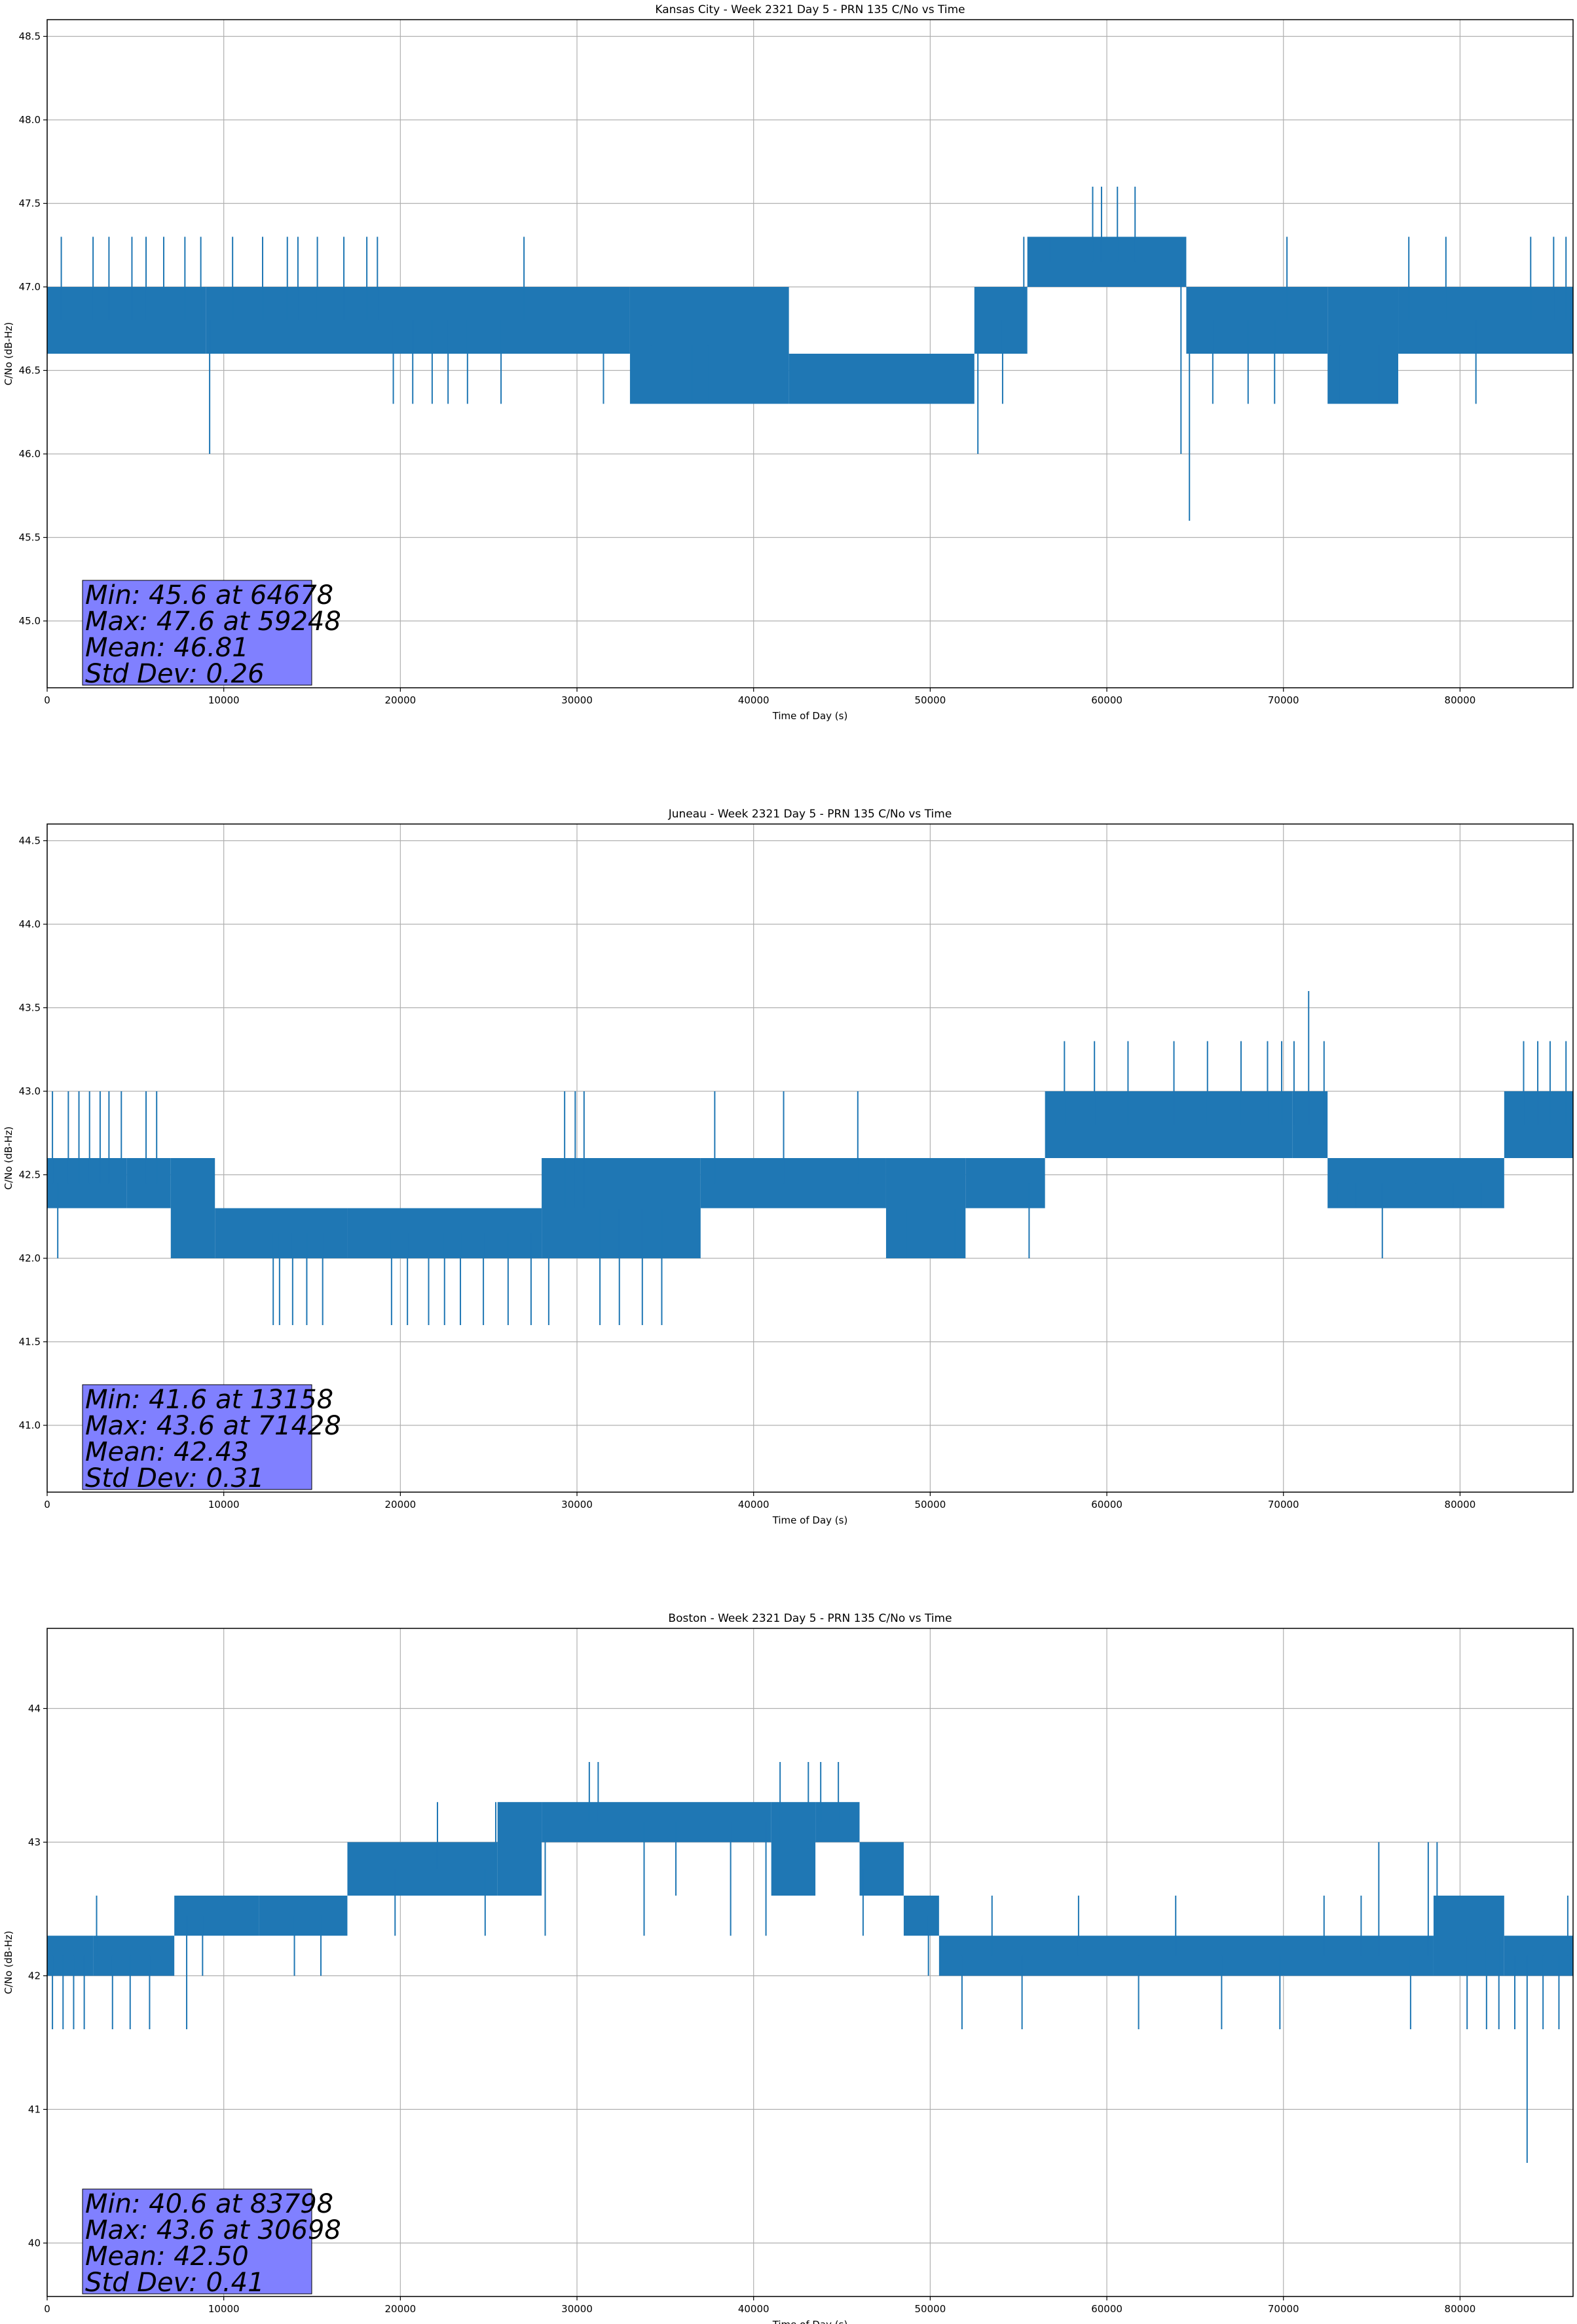  What do you see at coordinates (175, 1478) in the screenshot?
I see `stats-line: Std Dev: 0.31` at bounding box center [175, 1478].